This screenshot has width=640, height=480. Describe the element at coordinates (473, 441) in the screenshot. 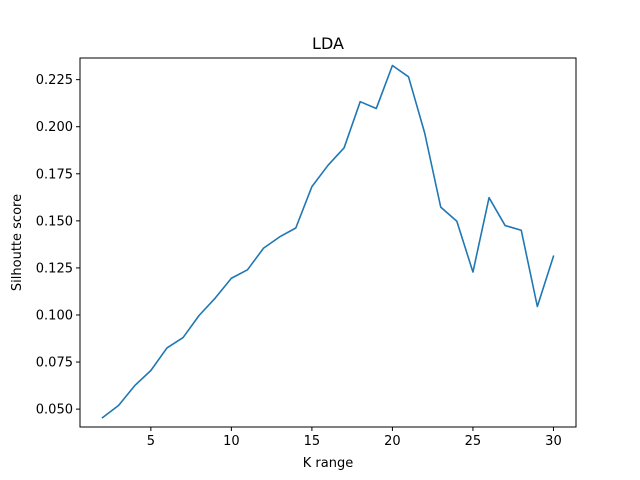

I see `x-tick-label: 25` at that location.